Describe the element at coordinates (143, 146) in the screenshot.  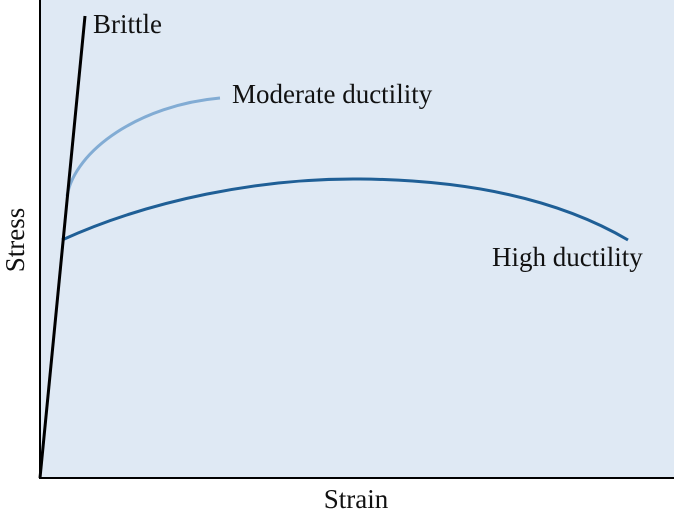
I see `moderate-curve` at that location.